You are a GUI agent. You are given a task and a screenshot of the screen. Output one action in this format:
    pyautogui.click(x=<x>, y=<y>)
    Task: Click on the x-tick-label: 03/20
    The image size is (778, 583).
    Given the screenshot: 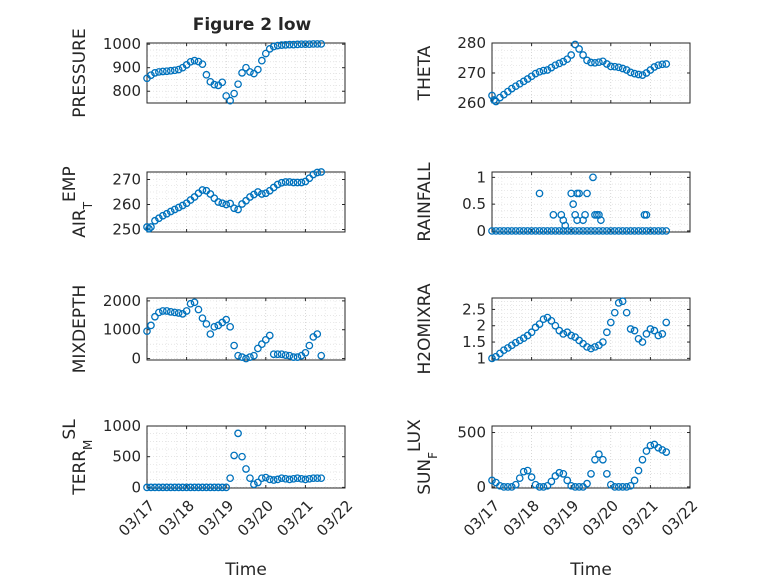 What is the action you would take?
    pyautogui.click(x=255, y=518)
    